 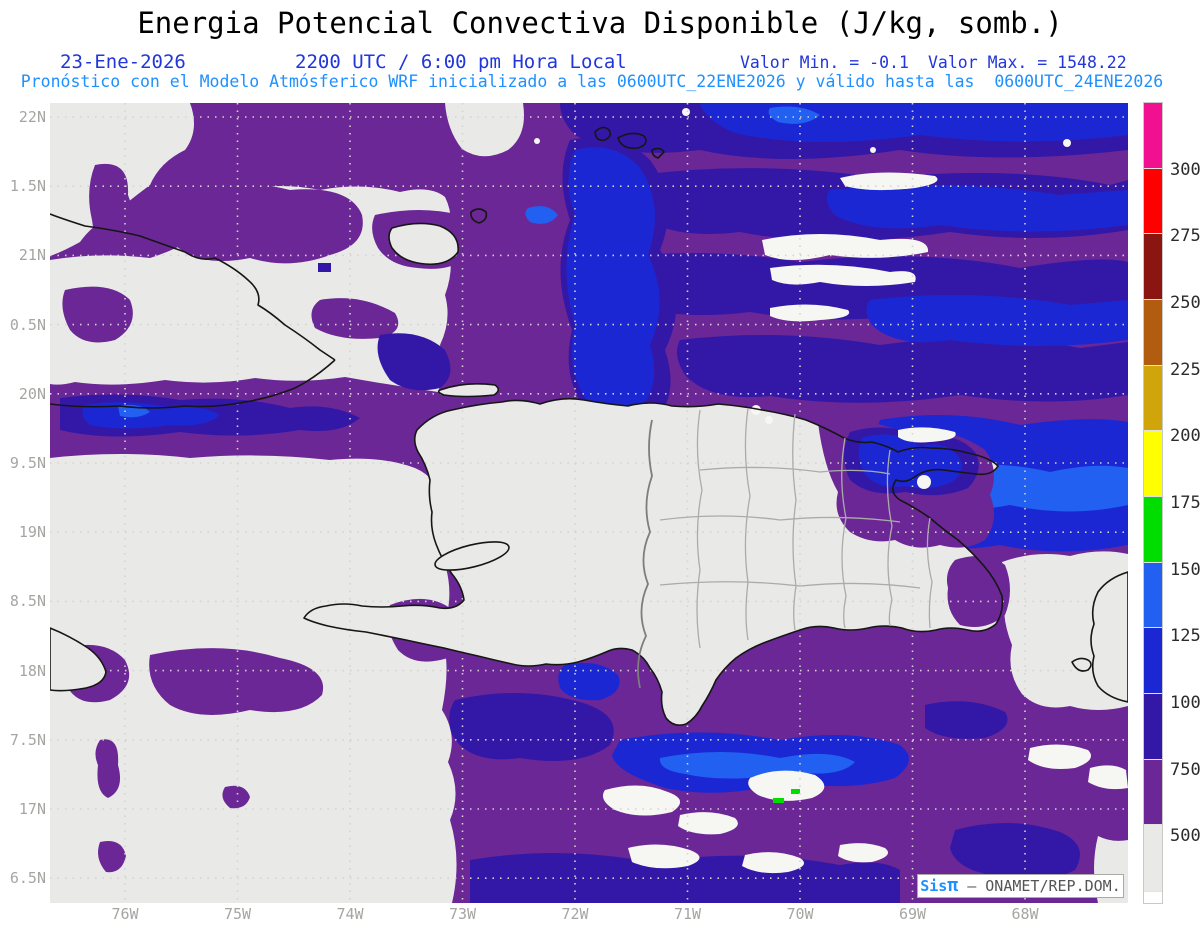 I want to click on lon-label-76W: 76W, so click(x=125, y=914).